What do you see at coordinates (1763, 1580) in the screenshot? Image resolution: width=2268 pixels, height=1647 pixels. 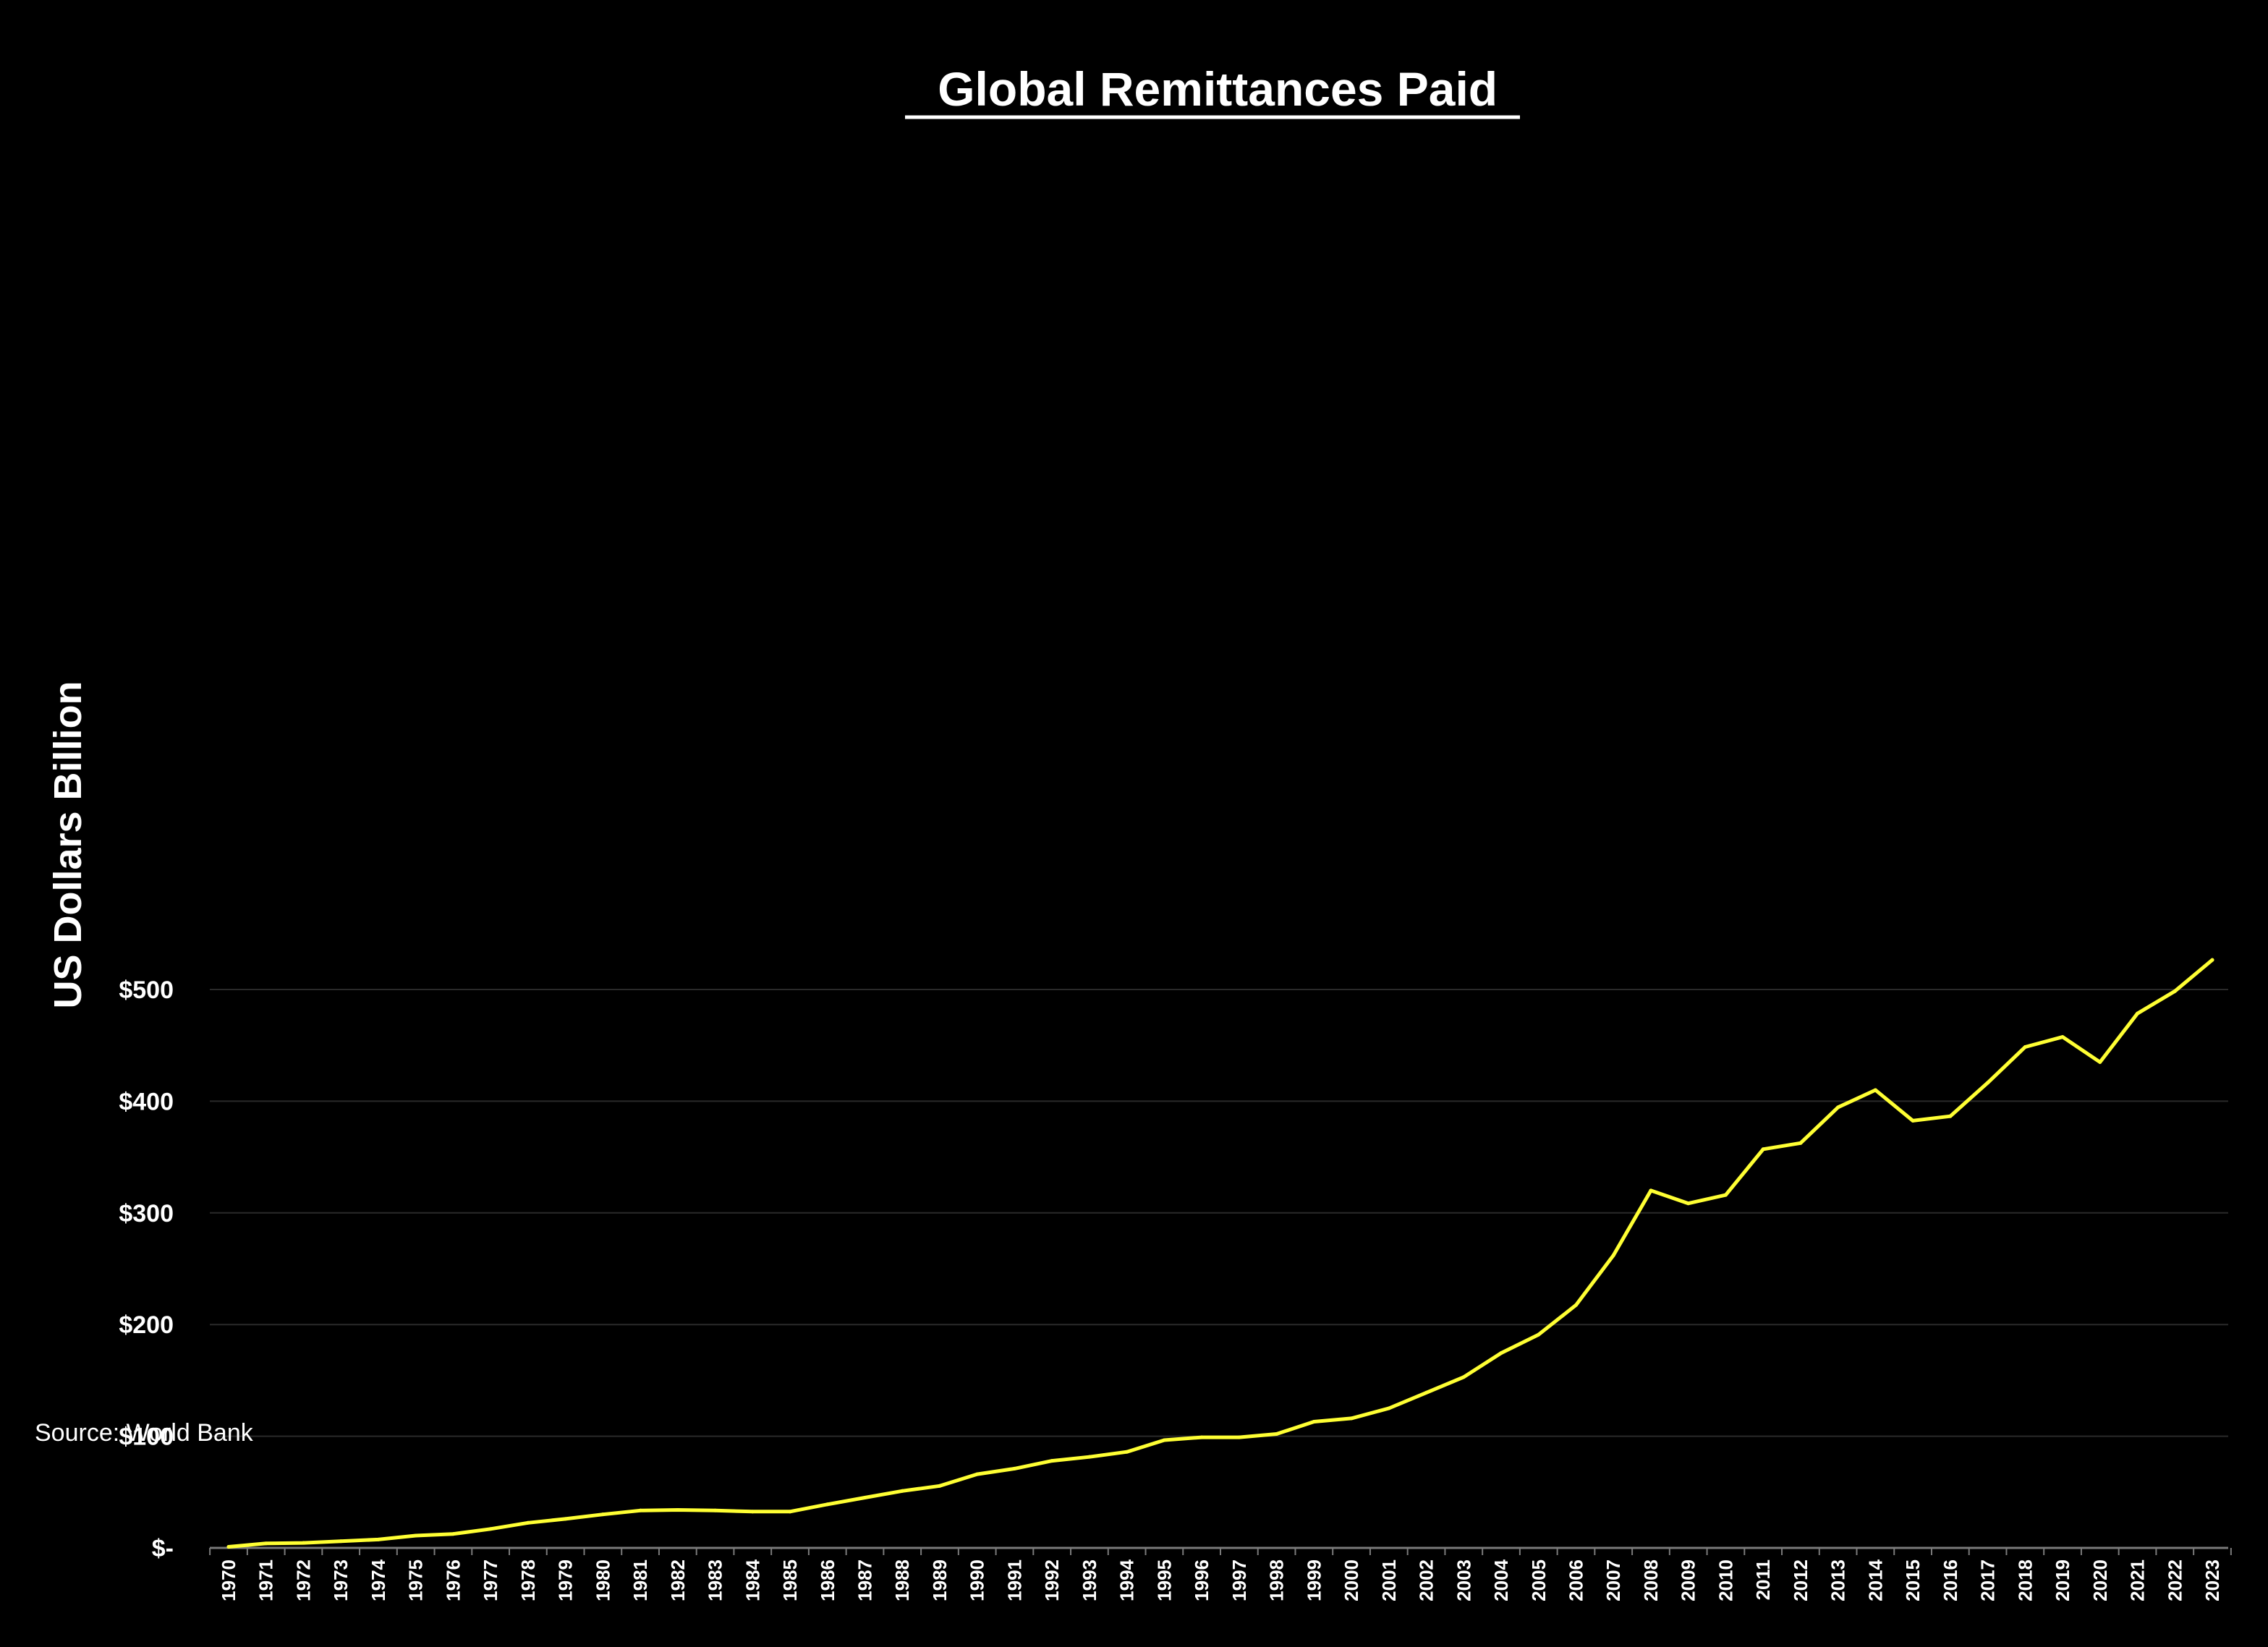 I see `x-tick-label: 2011` at bounding box center [1763, 1580].